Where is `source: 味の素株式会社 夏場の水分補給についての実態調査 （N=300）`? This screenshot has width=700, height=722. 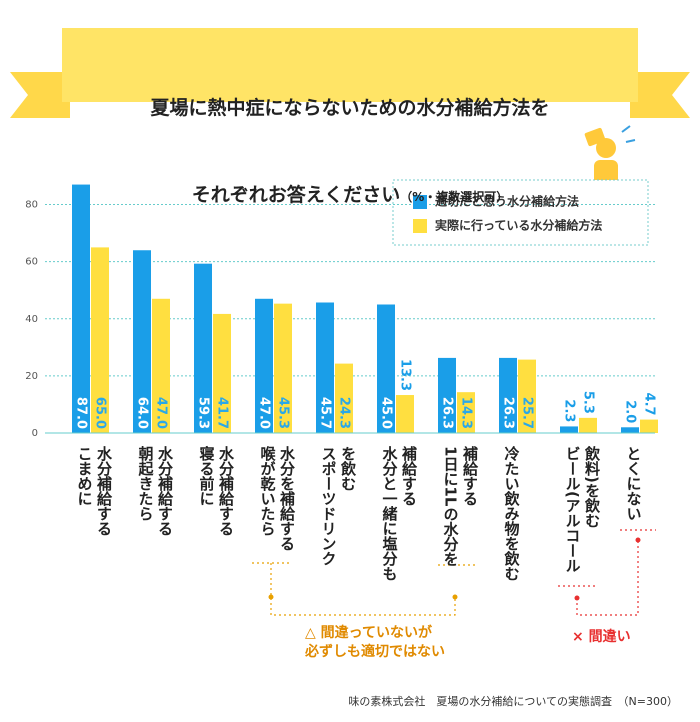 source: 味の素株式会社 夏場の水分補給についての実態調査 （N=300） is located at coordinates (513, 701).